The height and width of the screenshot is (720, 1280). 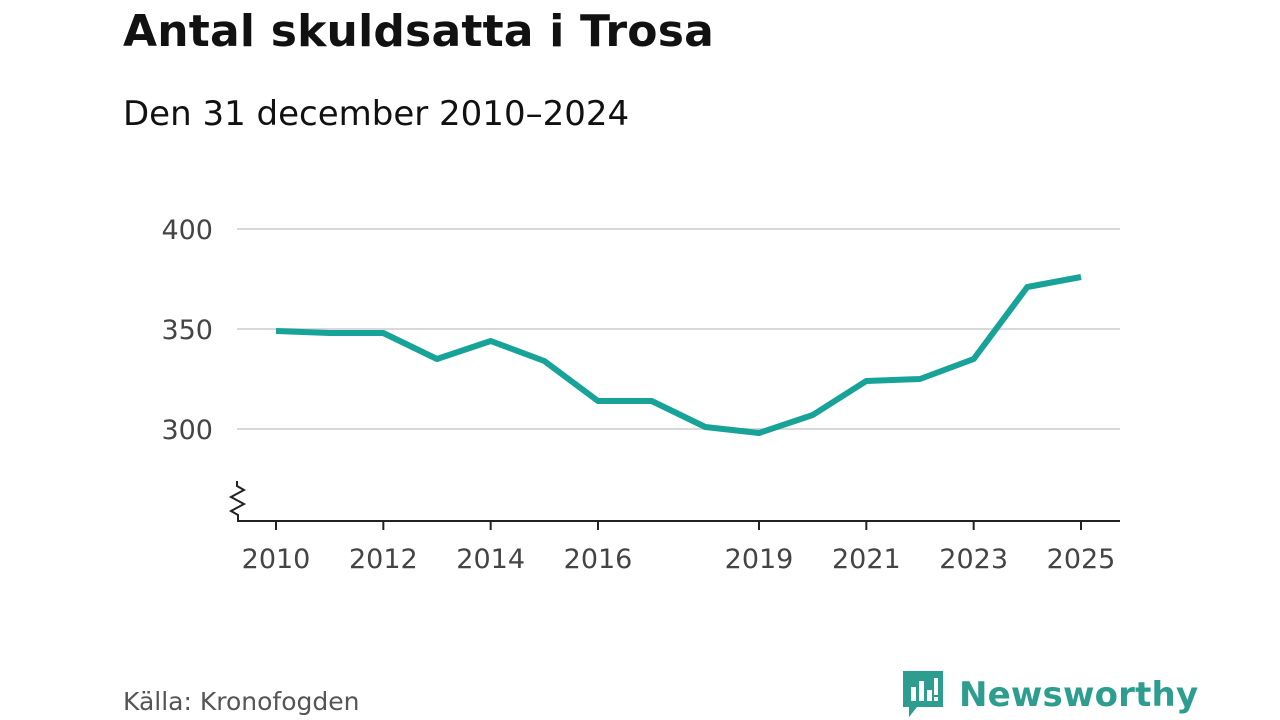 What do you see at coordinates (383, 559) in the screenshot?
I see `x-tick-label: 2012` at bounding box center [383, 559].